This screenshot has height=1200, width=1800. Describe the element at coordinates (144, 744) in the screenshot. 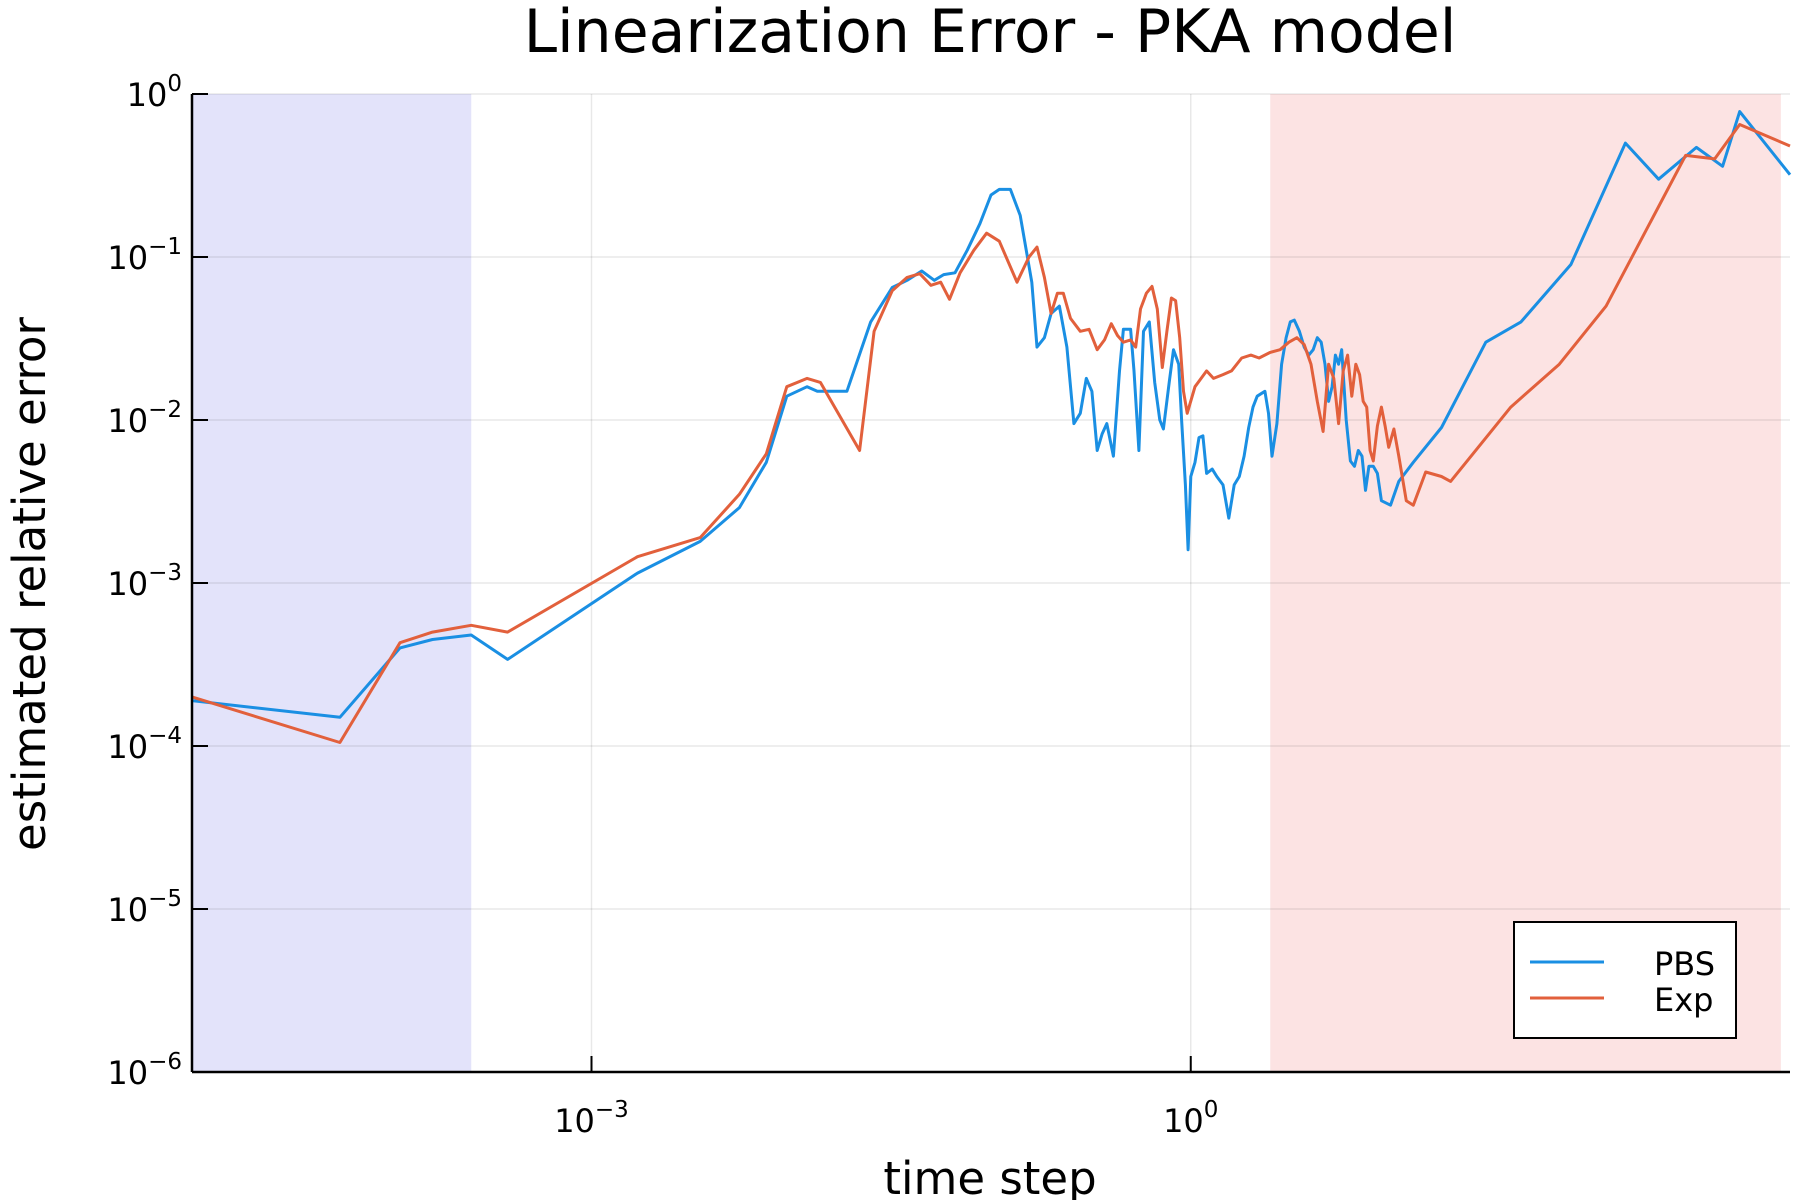

I see `y-tick-label-4: 10⁻⁴` at that location.